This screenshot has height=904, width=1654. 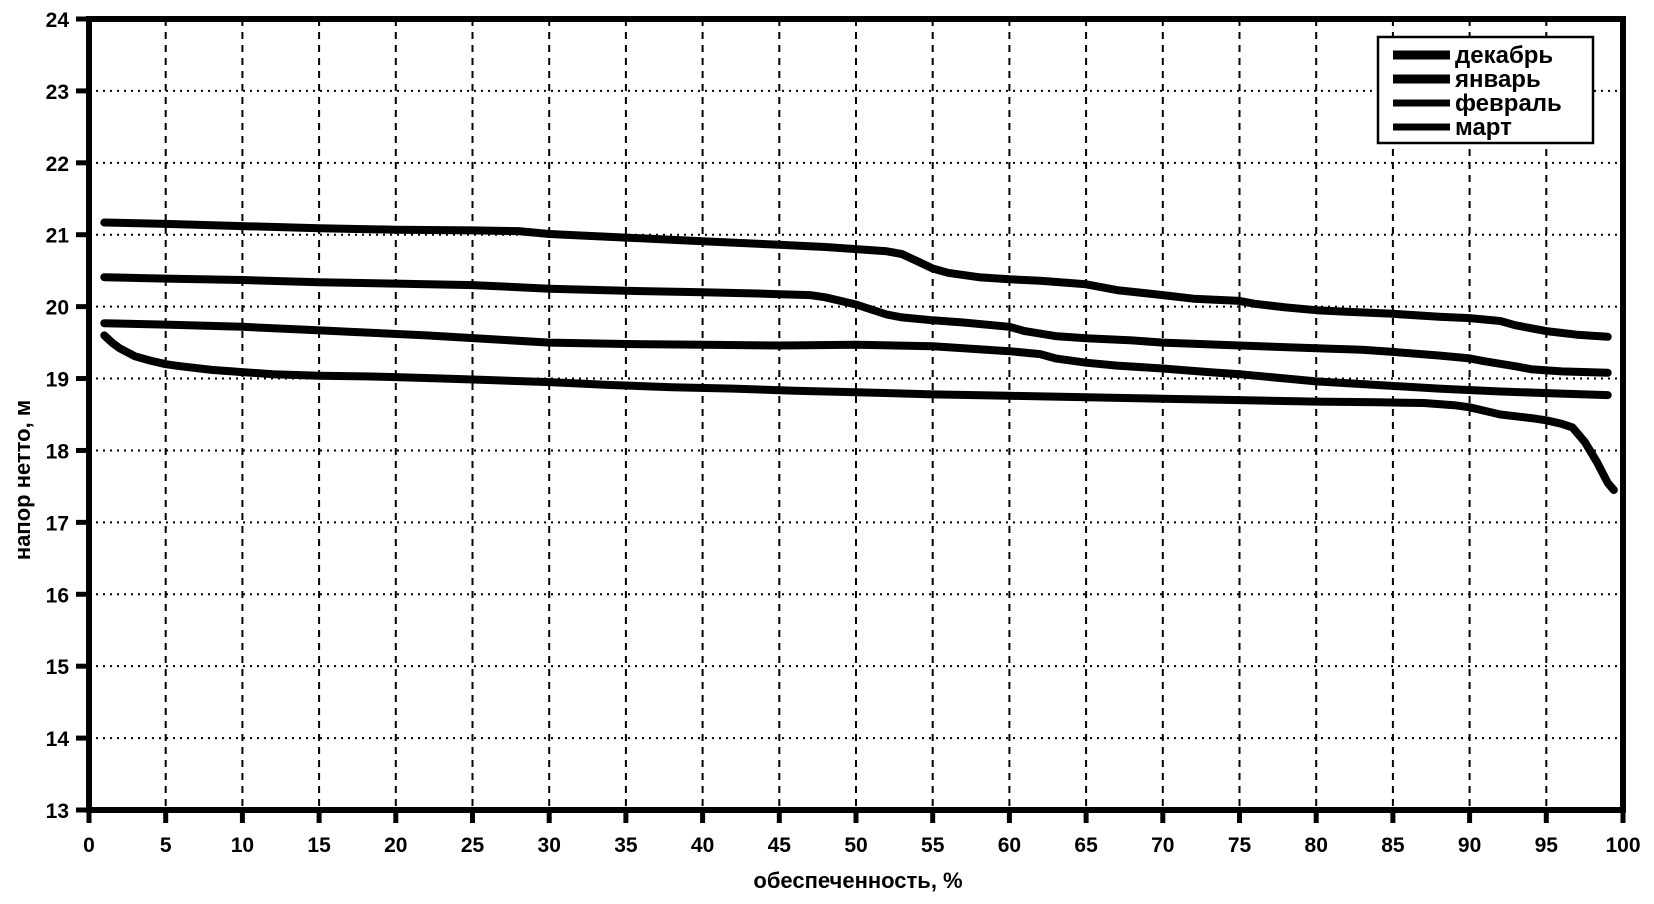 What do you see at coordinates (1393, 845) in the screenshot?
I see `x-tick-label: 85` at bounding box center [1393, 845].